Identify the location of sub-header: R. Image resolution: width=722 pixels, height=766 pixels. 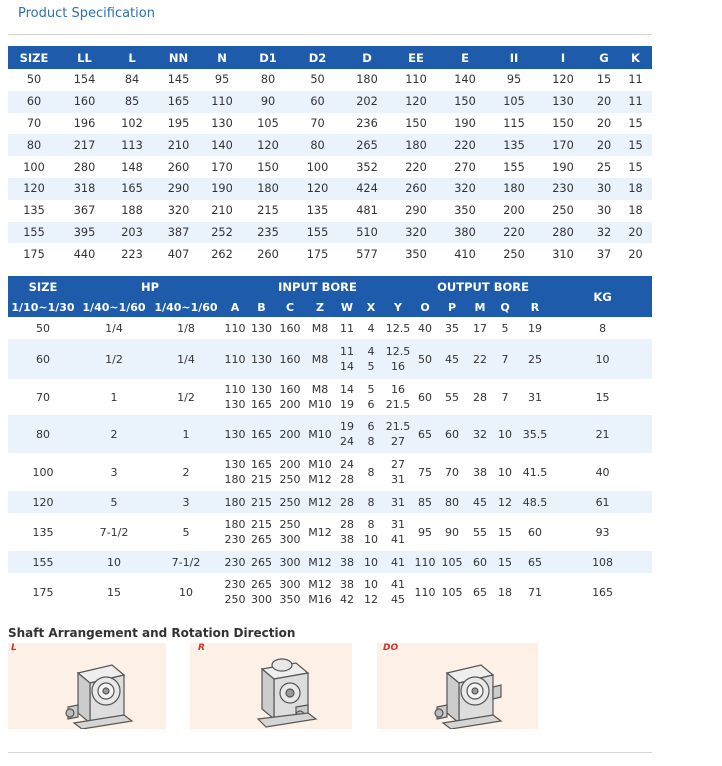
(535, 307).